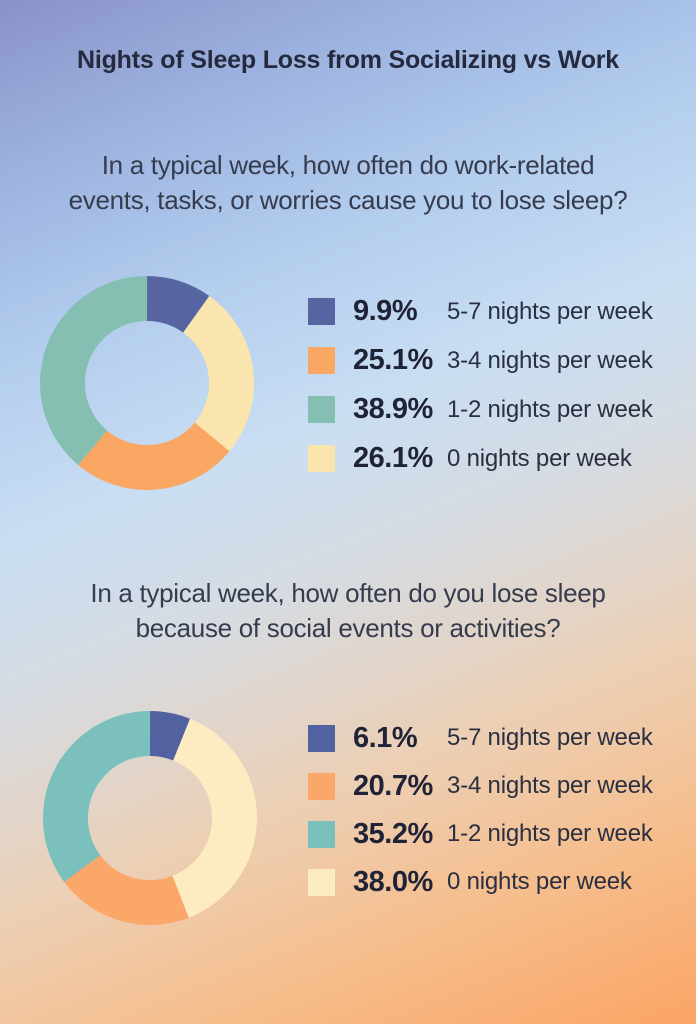 Image resolution: width=696 pixels, height=1024 pixels. I want to click on legend-value: 26.1%, so click(393, 458).